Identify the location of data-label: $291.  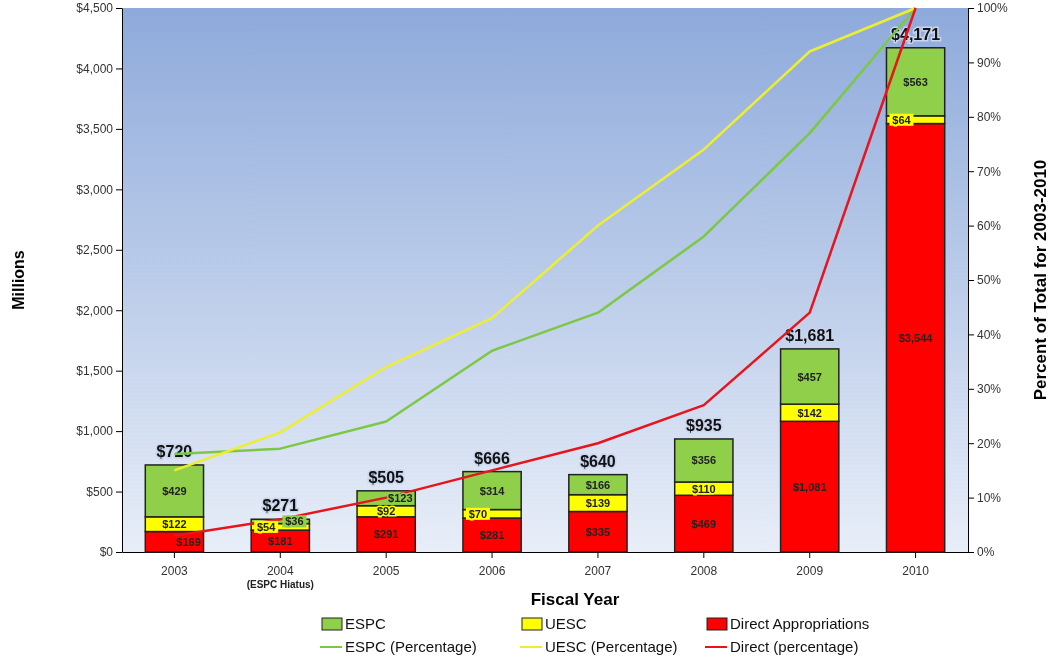
(386, 534).